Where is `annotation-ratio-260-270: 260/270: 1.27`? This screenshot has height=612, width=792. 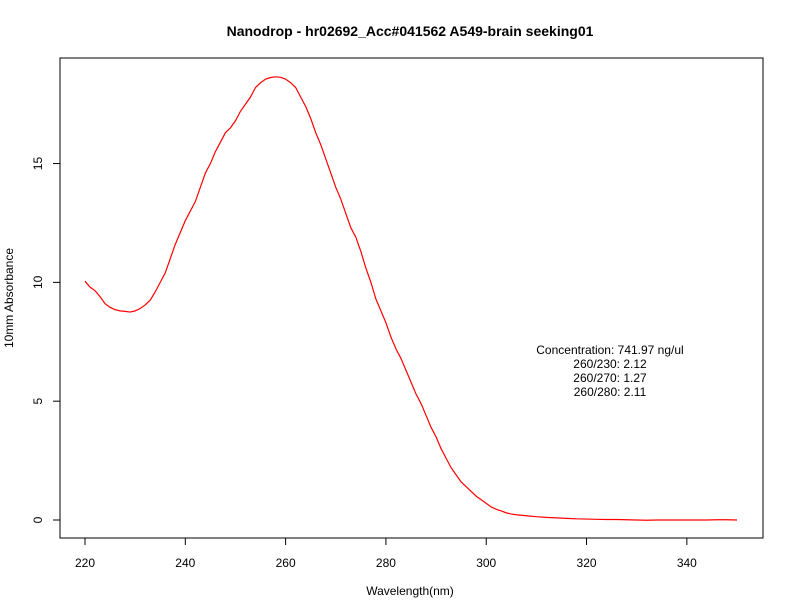 annotation-ratio-260-270: 260/270: 1.27 is located at coordinates (610, 378).